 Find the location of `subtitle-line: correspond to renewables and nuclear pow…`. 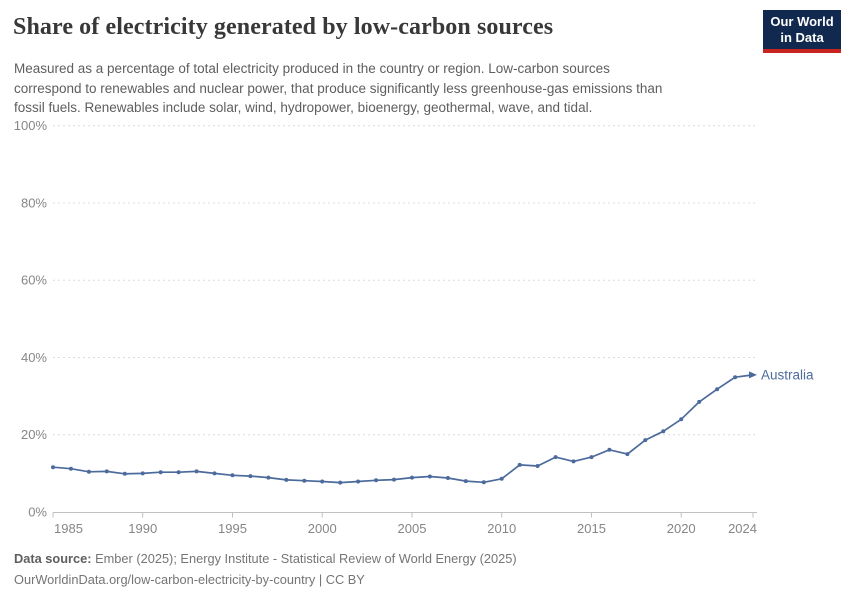

subtitle-line: correspond to renewables and nuclear pow… is located at coordinates (338, 88).